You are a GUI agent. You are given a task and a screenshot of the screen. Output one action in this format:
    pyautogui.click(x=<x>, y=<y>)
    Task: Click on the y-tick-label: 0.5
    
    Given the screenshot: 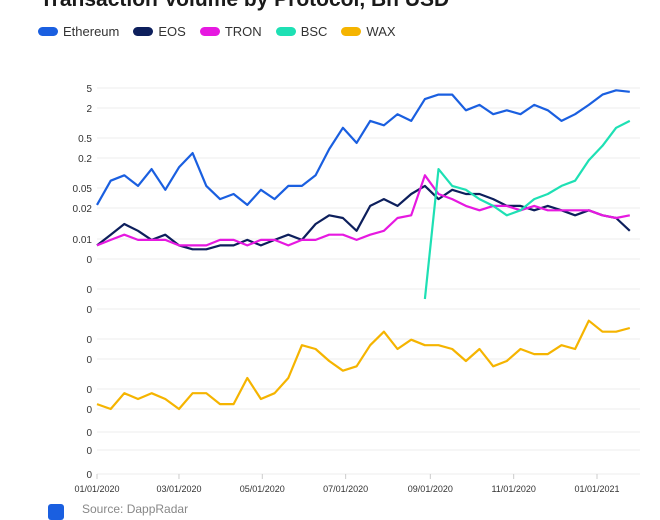 What is the action you would take?
    pyautogui.click(x=85, y=139)
    